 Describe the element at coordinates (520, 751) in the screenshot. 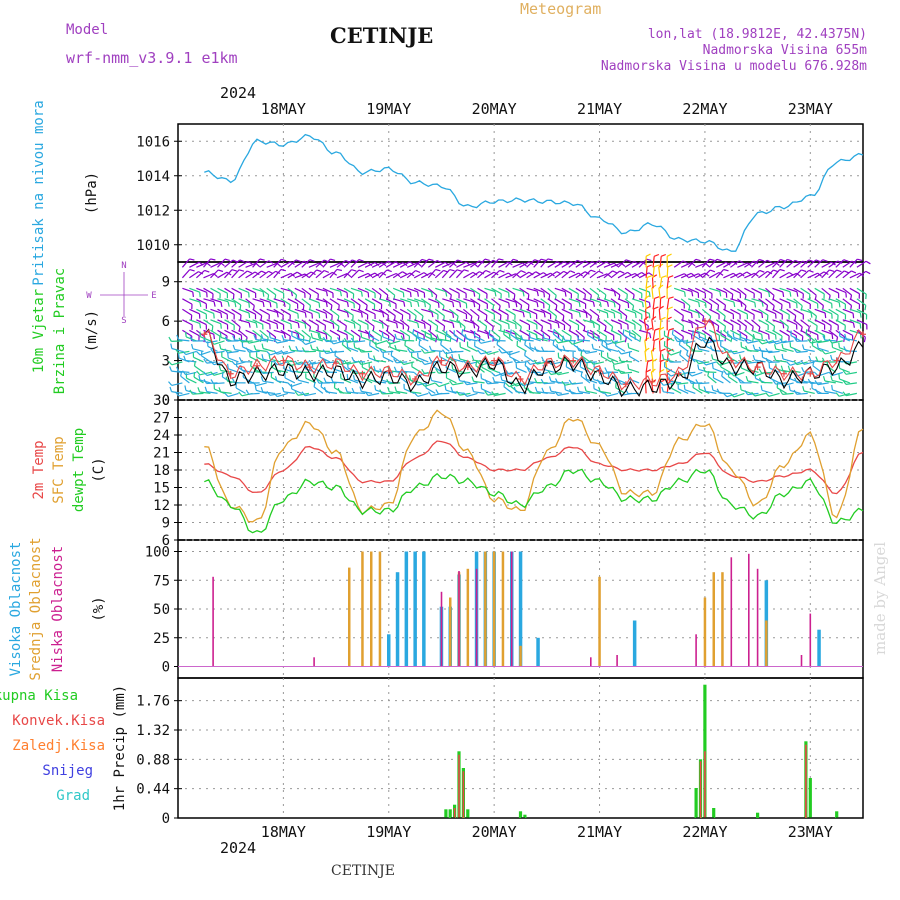

I see `precip-bars` at that location.